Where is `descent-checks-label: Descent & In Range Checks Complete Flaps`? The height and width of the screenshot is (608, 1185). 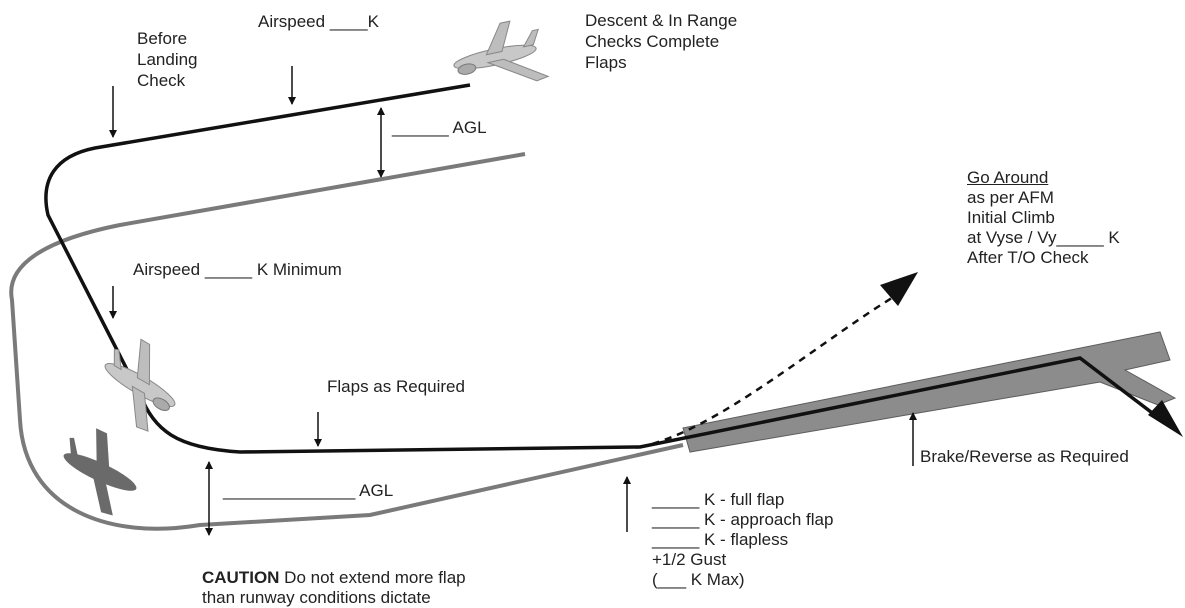
descent-checks-label: Descent & In Range Checks Complete Flaps is located at coordinates (661, 41).